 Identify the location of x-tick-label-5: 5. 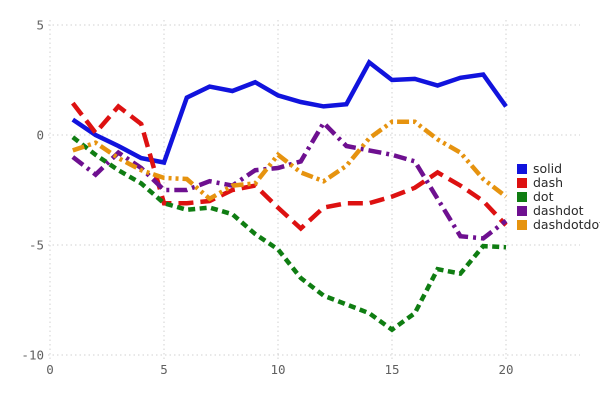
(164, 369).